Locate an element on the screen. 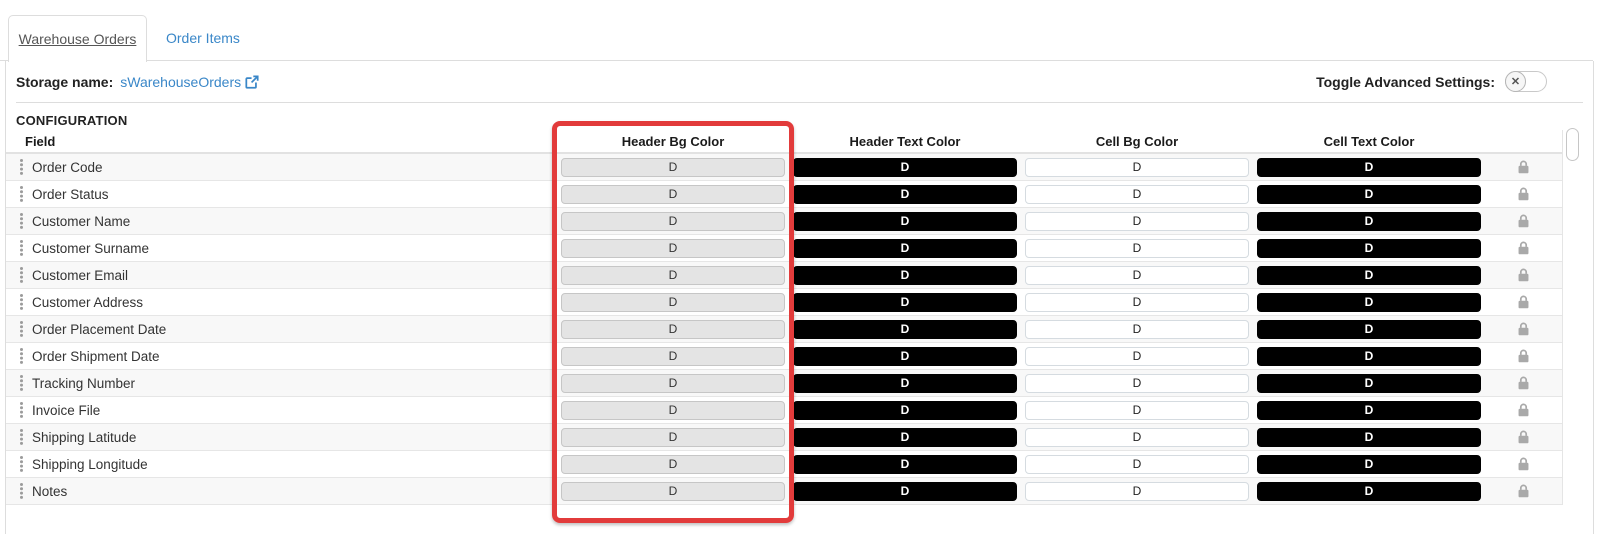  storage-name-link: sWarehouseOrders is located at coordinates (189, 82).